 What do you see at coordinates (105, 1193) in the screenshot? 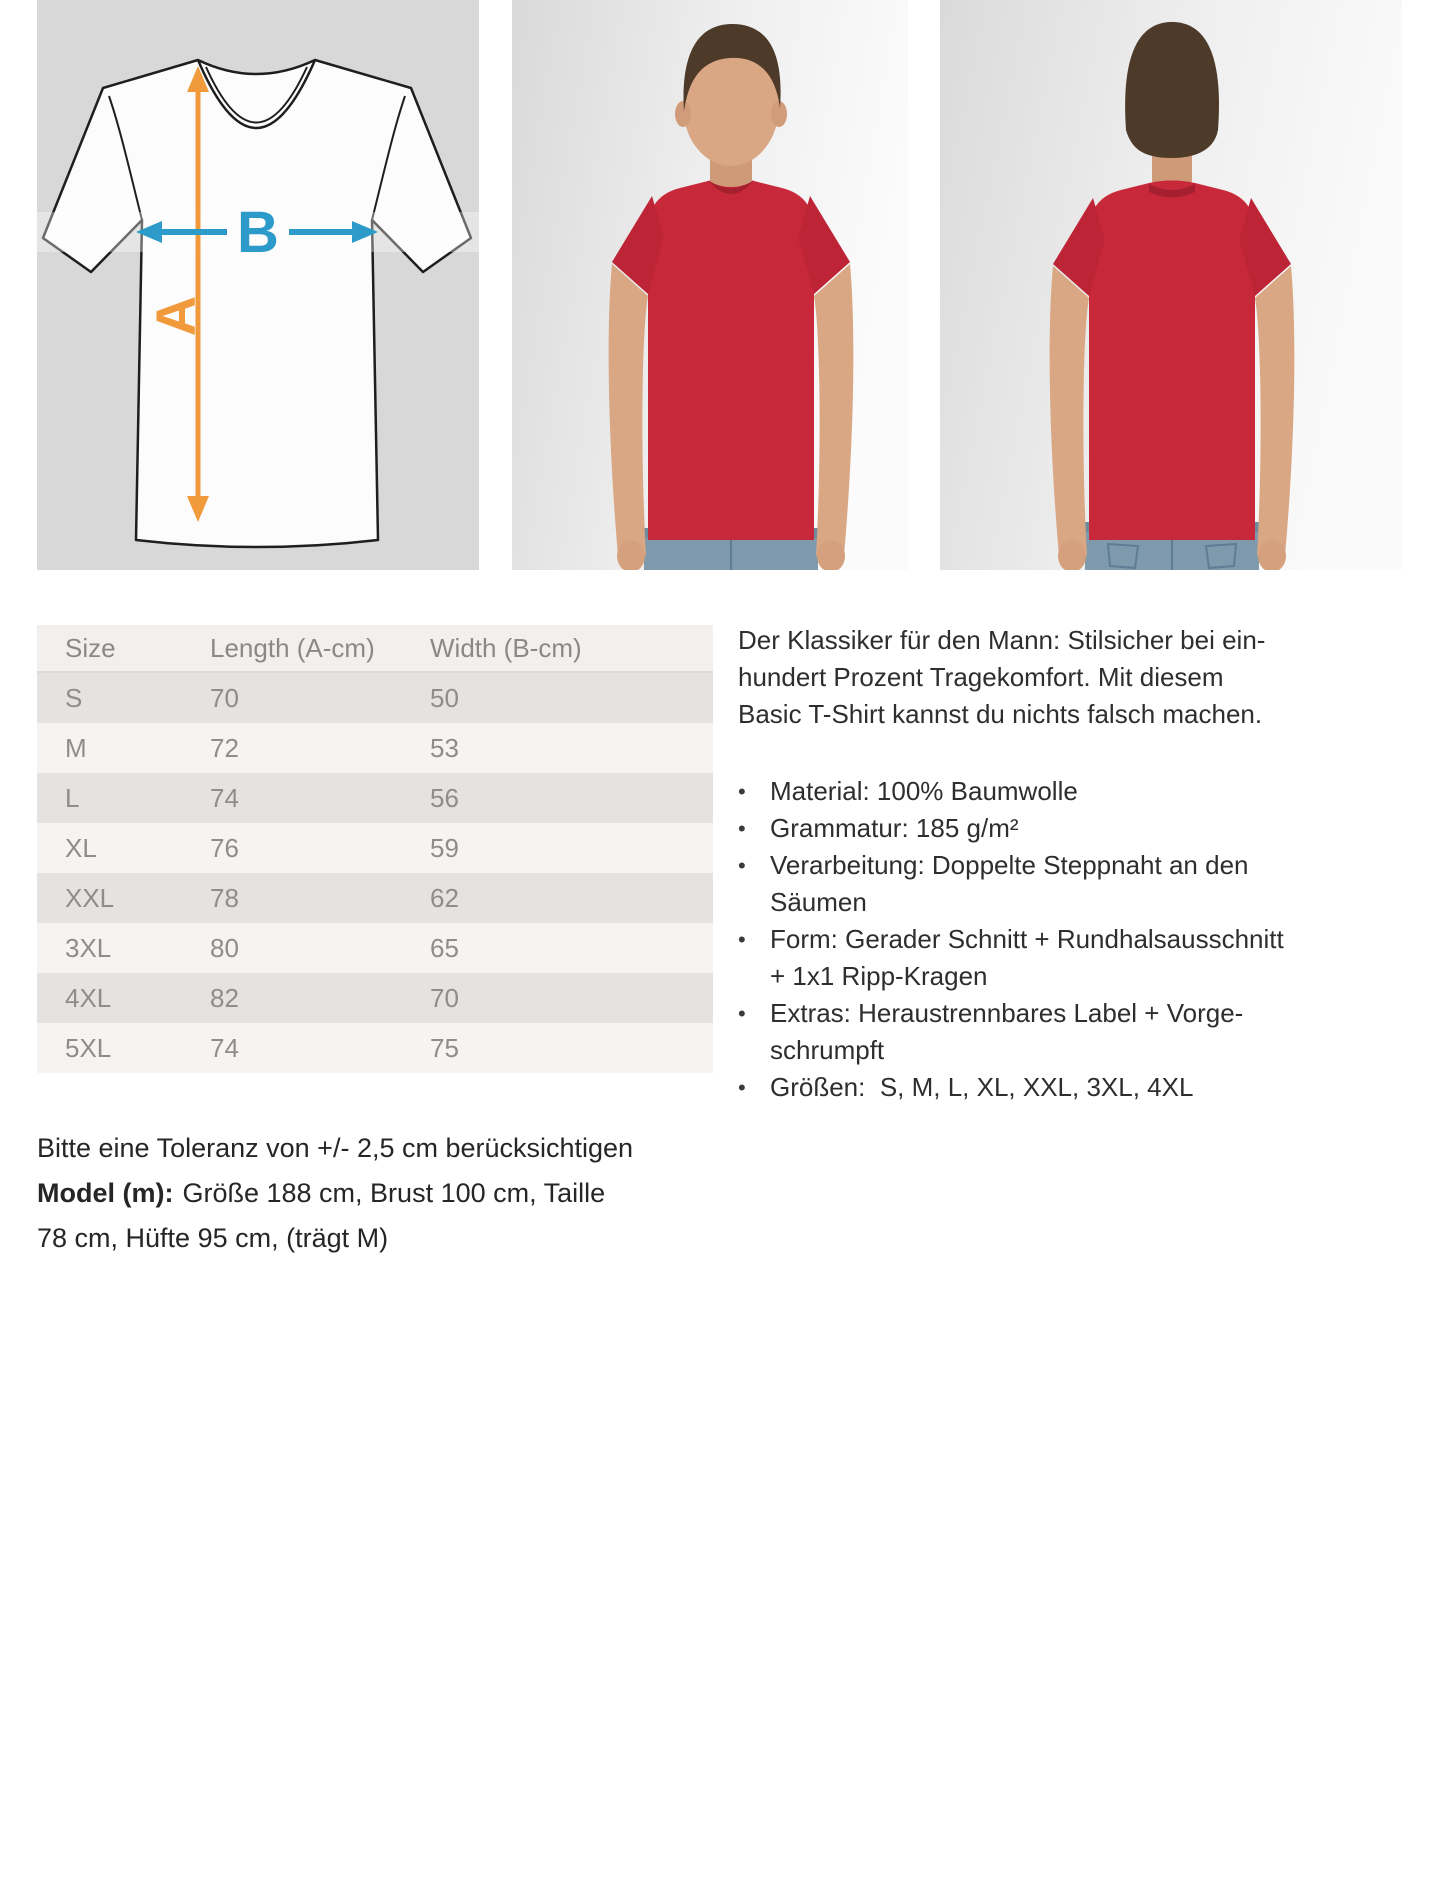
I see `model-info-label: Model (m):` at bounding box center [105, 1193].